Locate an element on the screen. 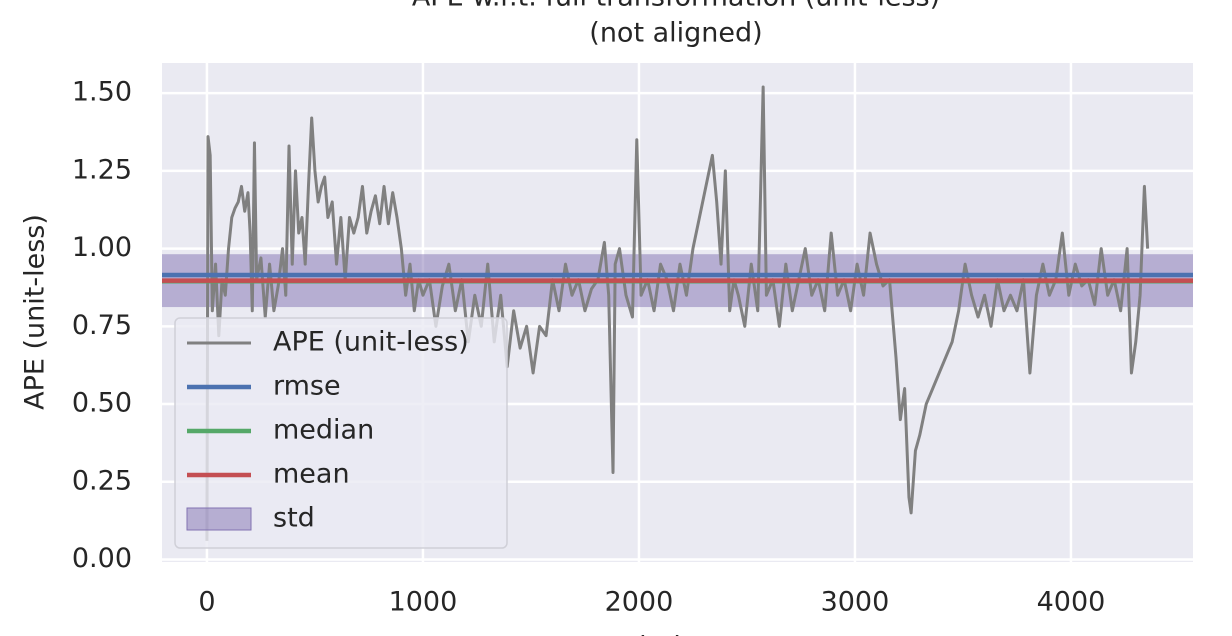 The height and width of the screenshot is (636, 1232). x-tick-label: 3000 is located at coordinates (855, 602).